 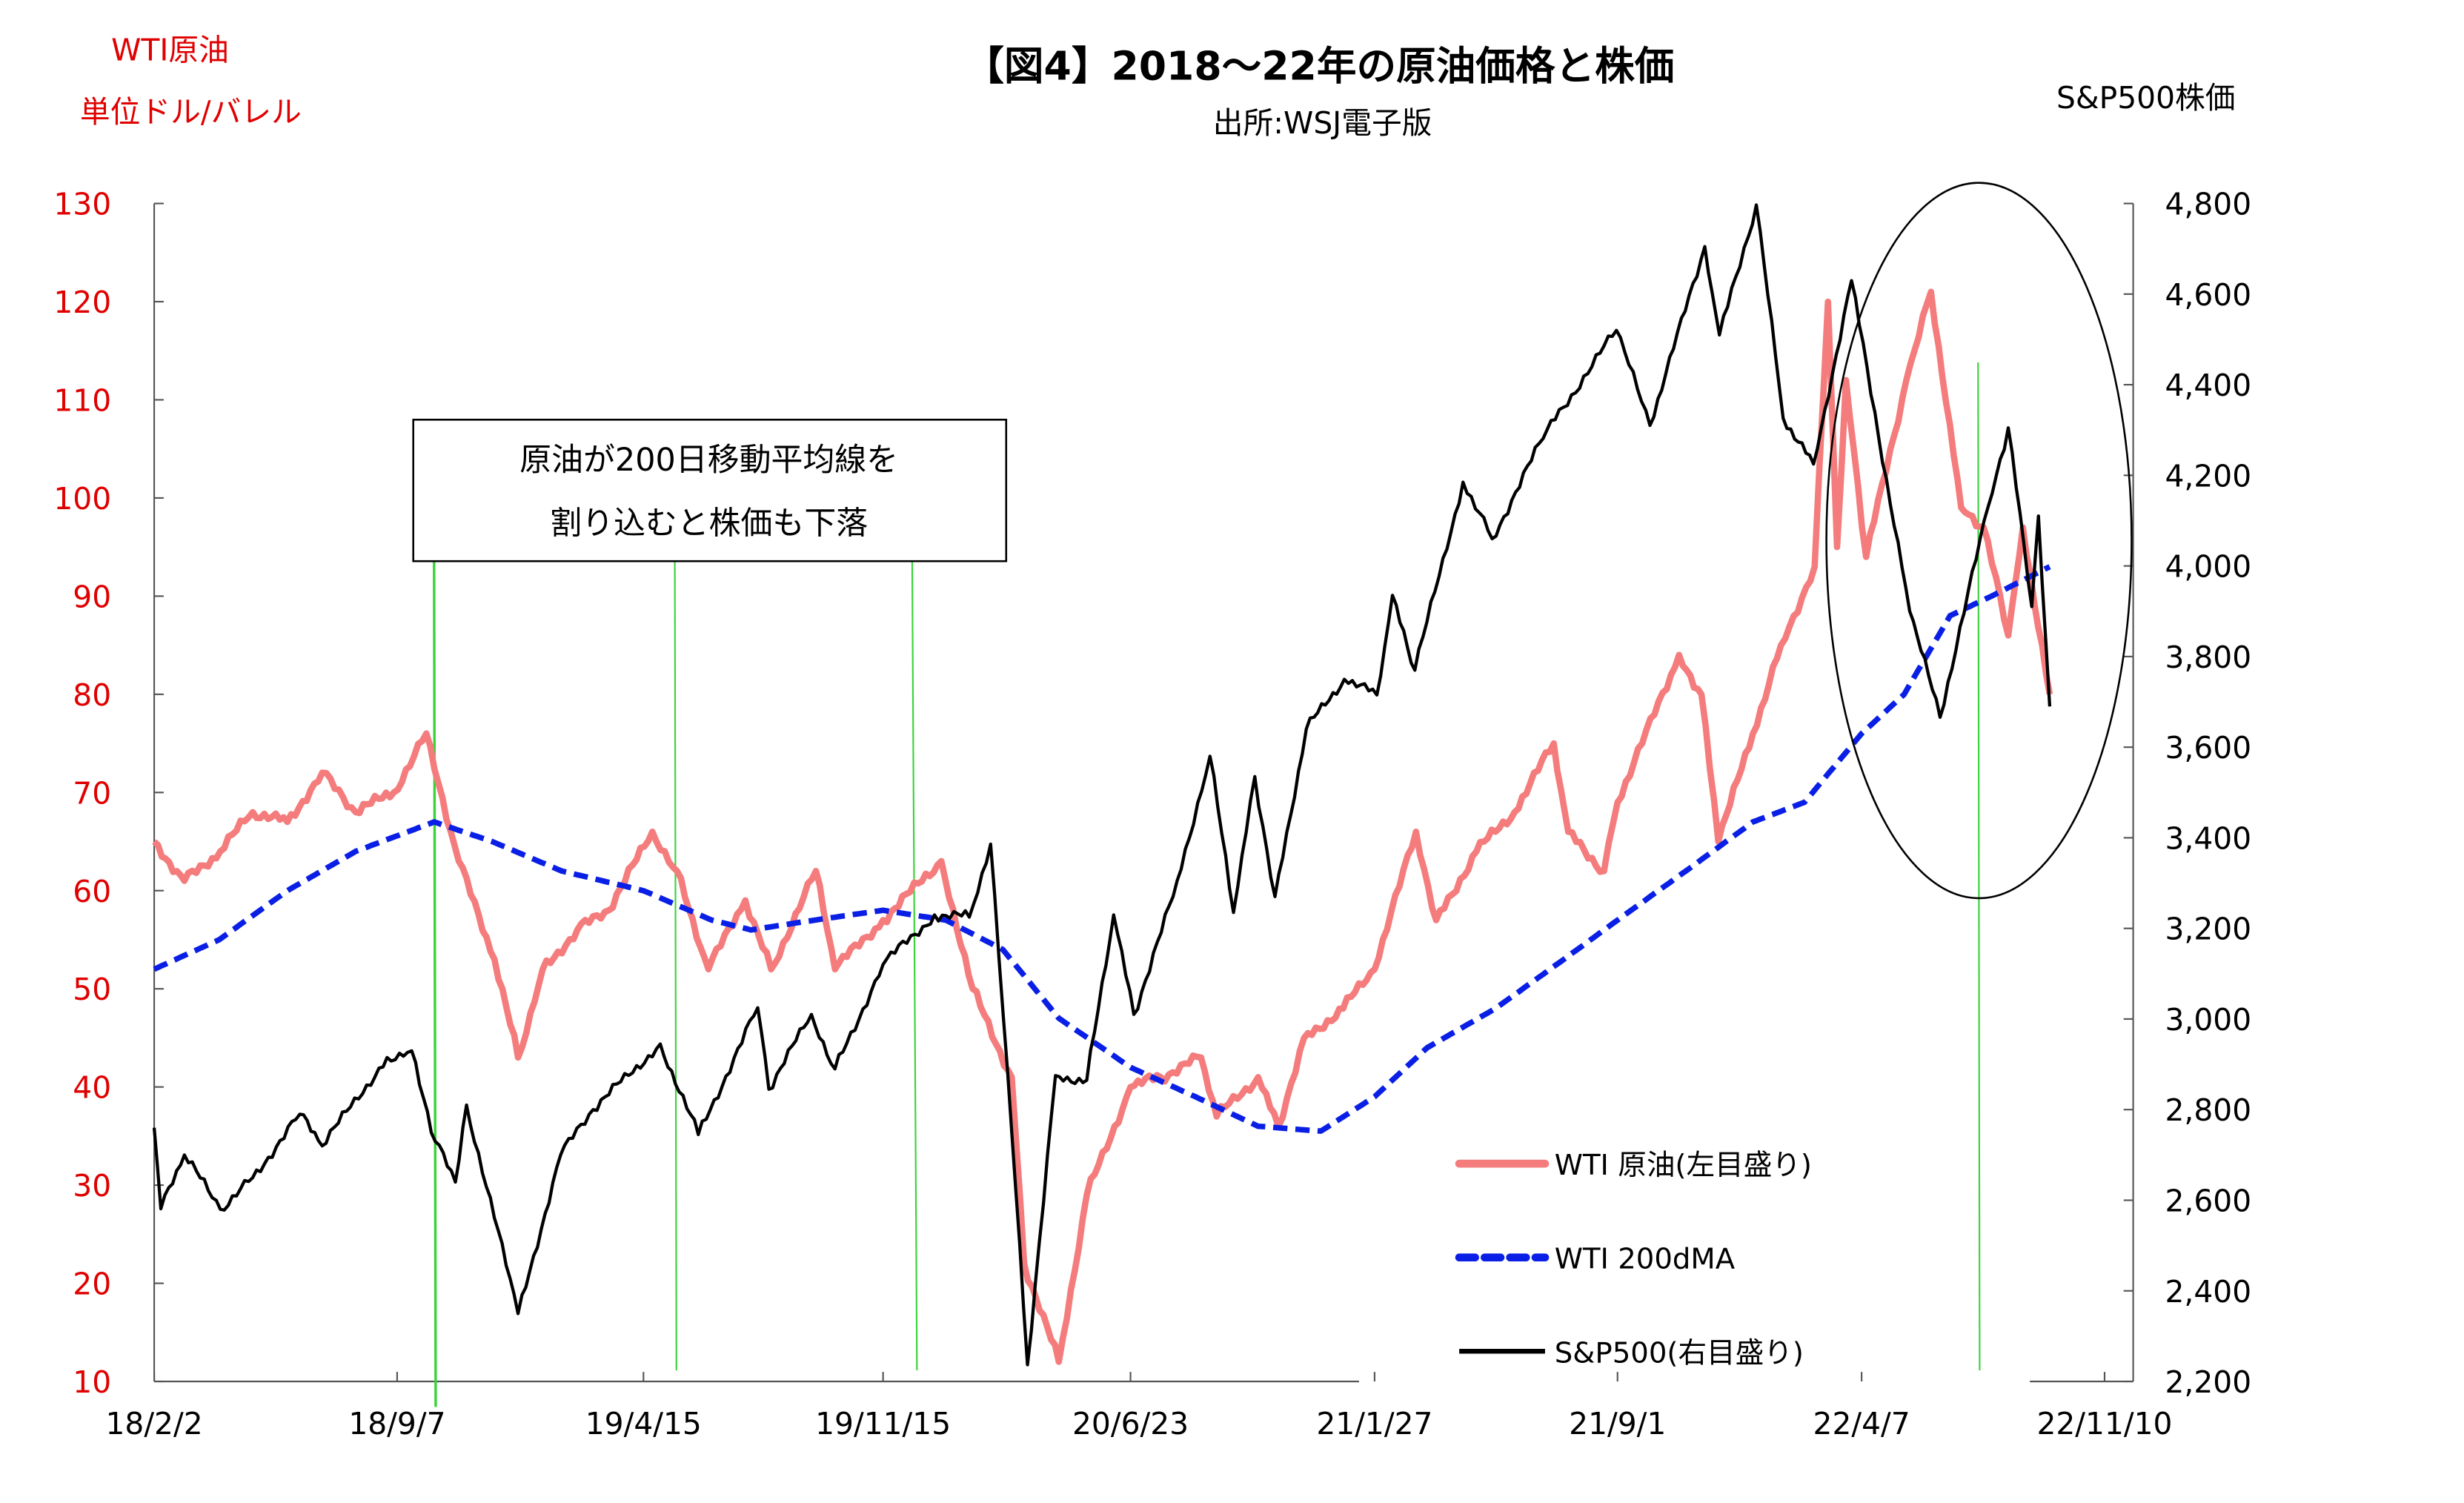 I want to click on x-tick-label: 21/1/27, so click(x=1374, y=1423).